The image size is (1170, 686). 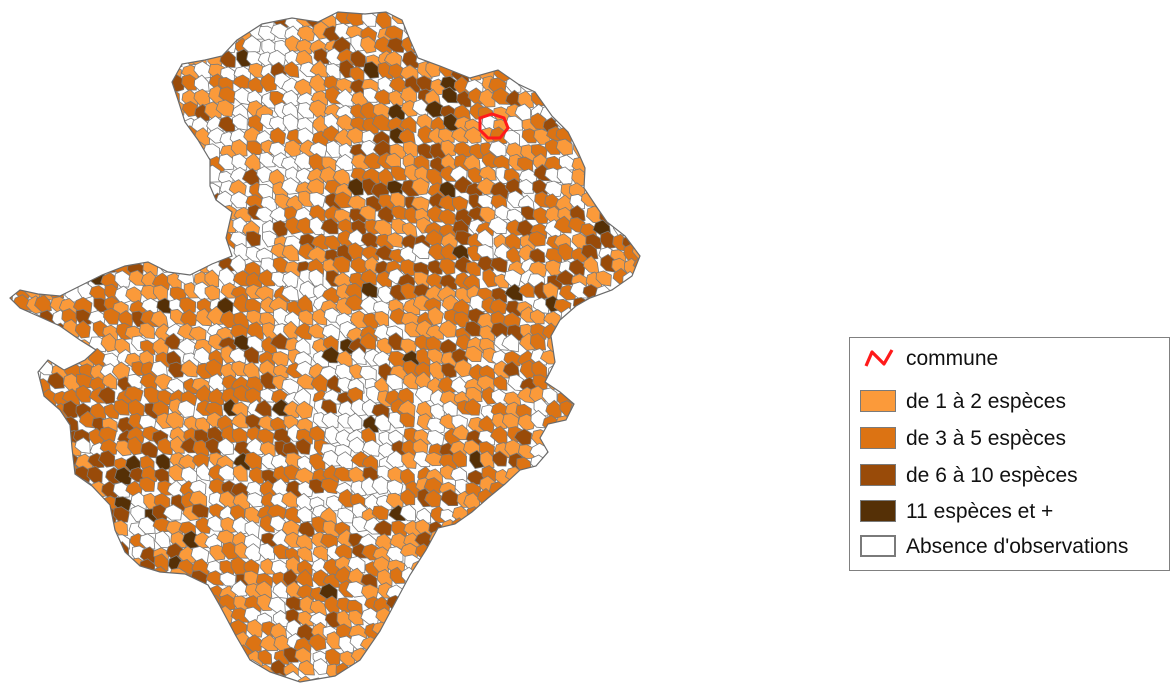 What do you see at coordinates (878, 401) in the screenshot?
I see `legend-swatch` at bounding box center [878, 401].